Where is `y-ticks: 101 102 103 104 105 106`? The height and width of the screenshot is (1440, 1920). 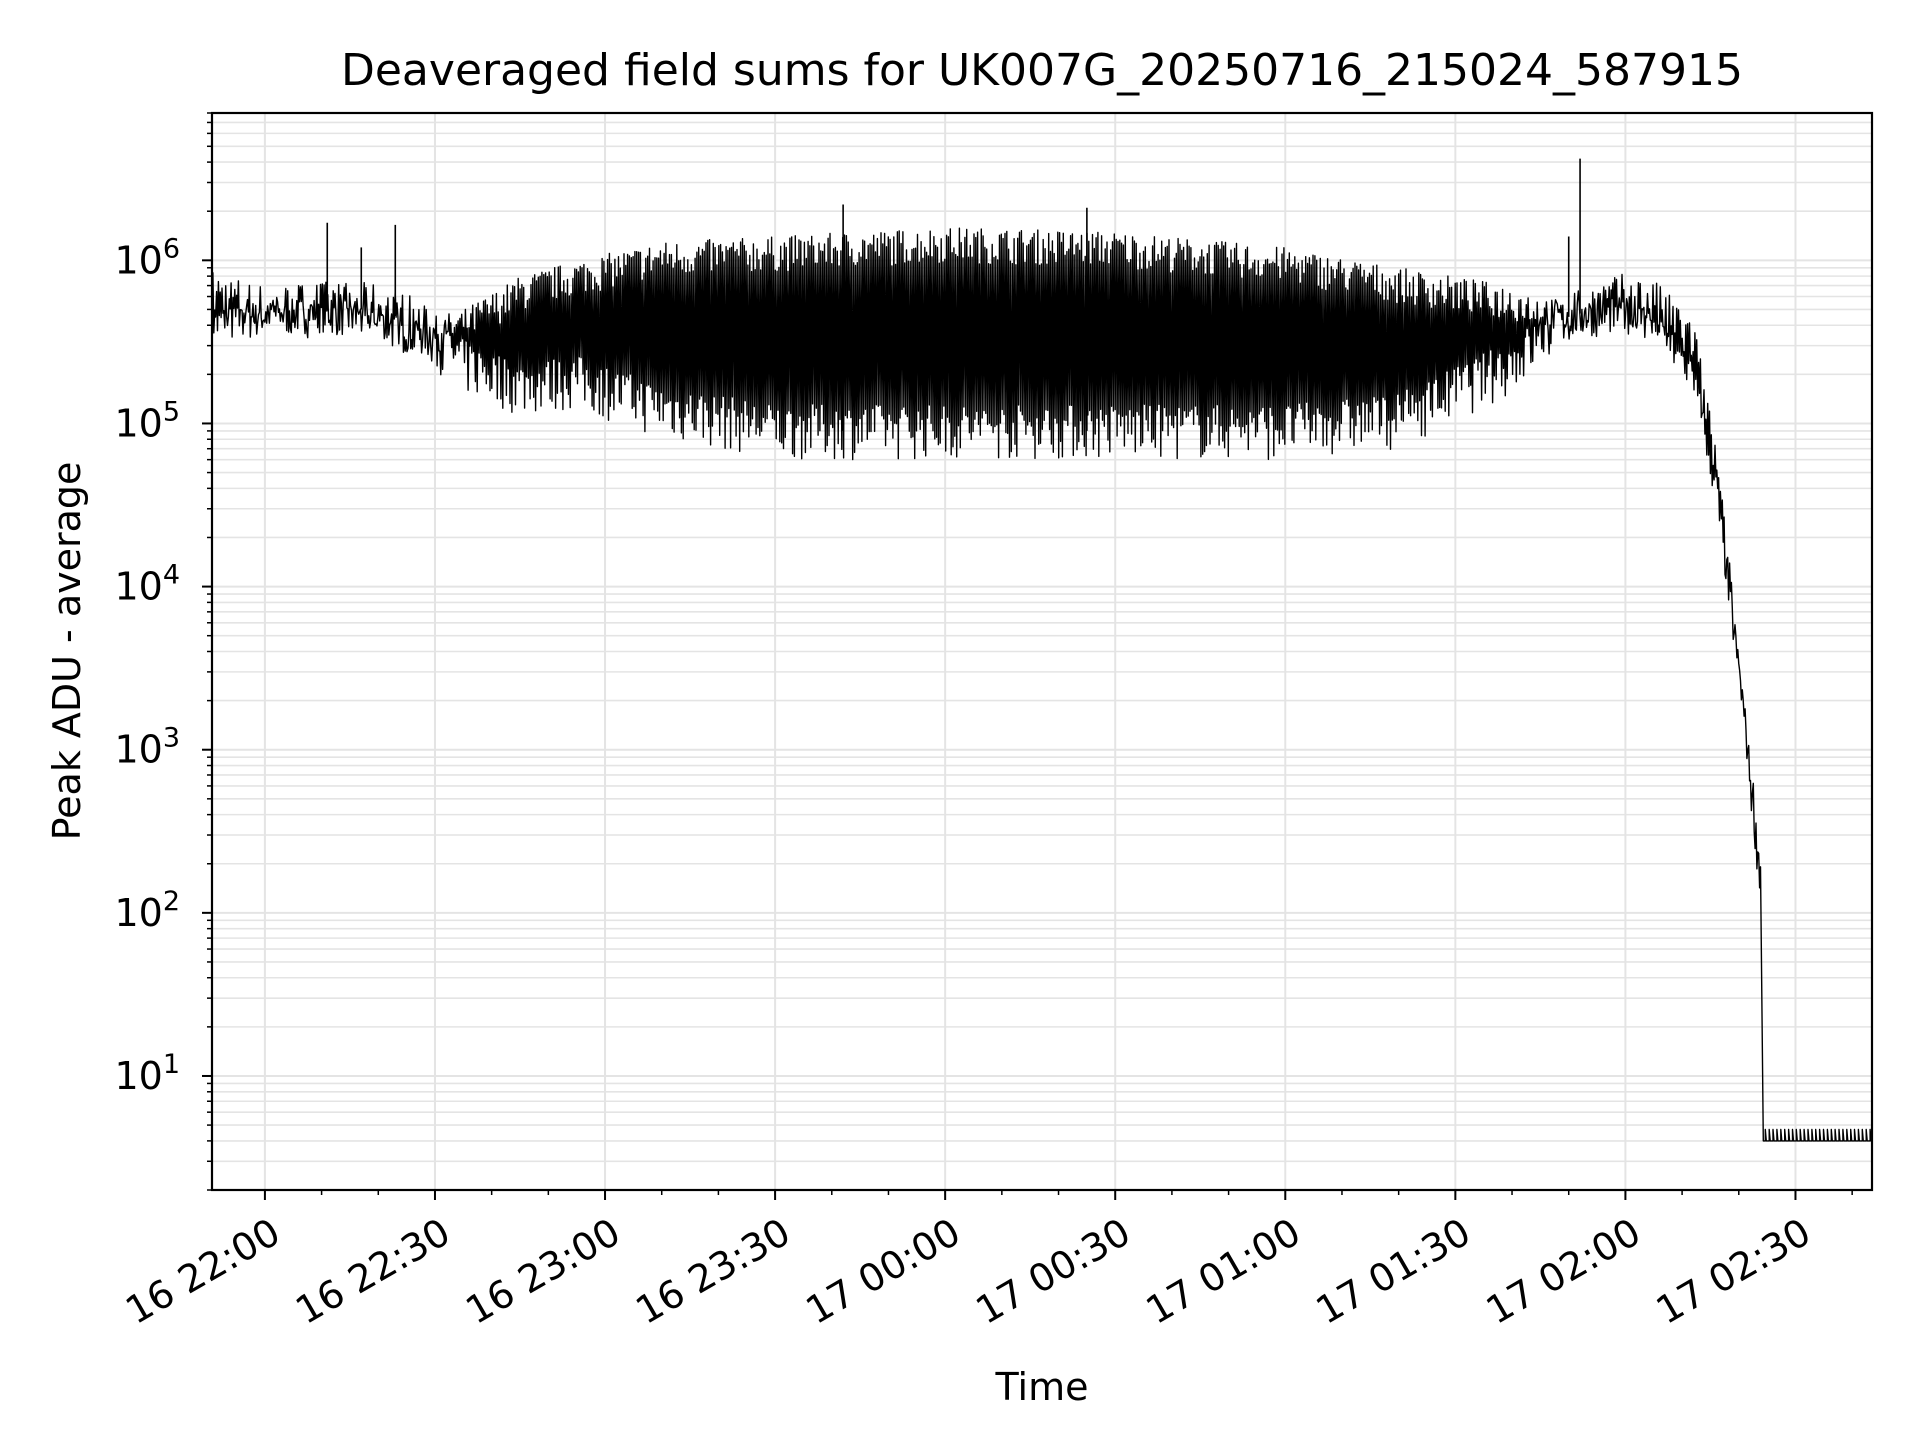 y-ticks: 101 102 103 104 105 106 is located at coordinates (163, 651).